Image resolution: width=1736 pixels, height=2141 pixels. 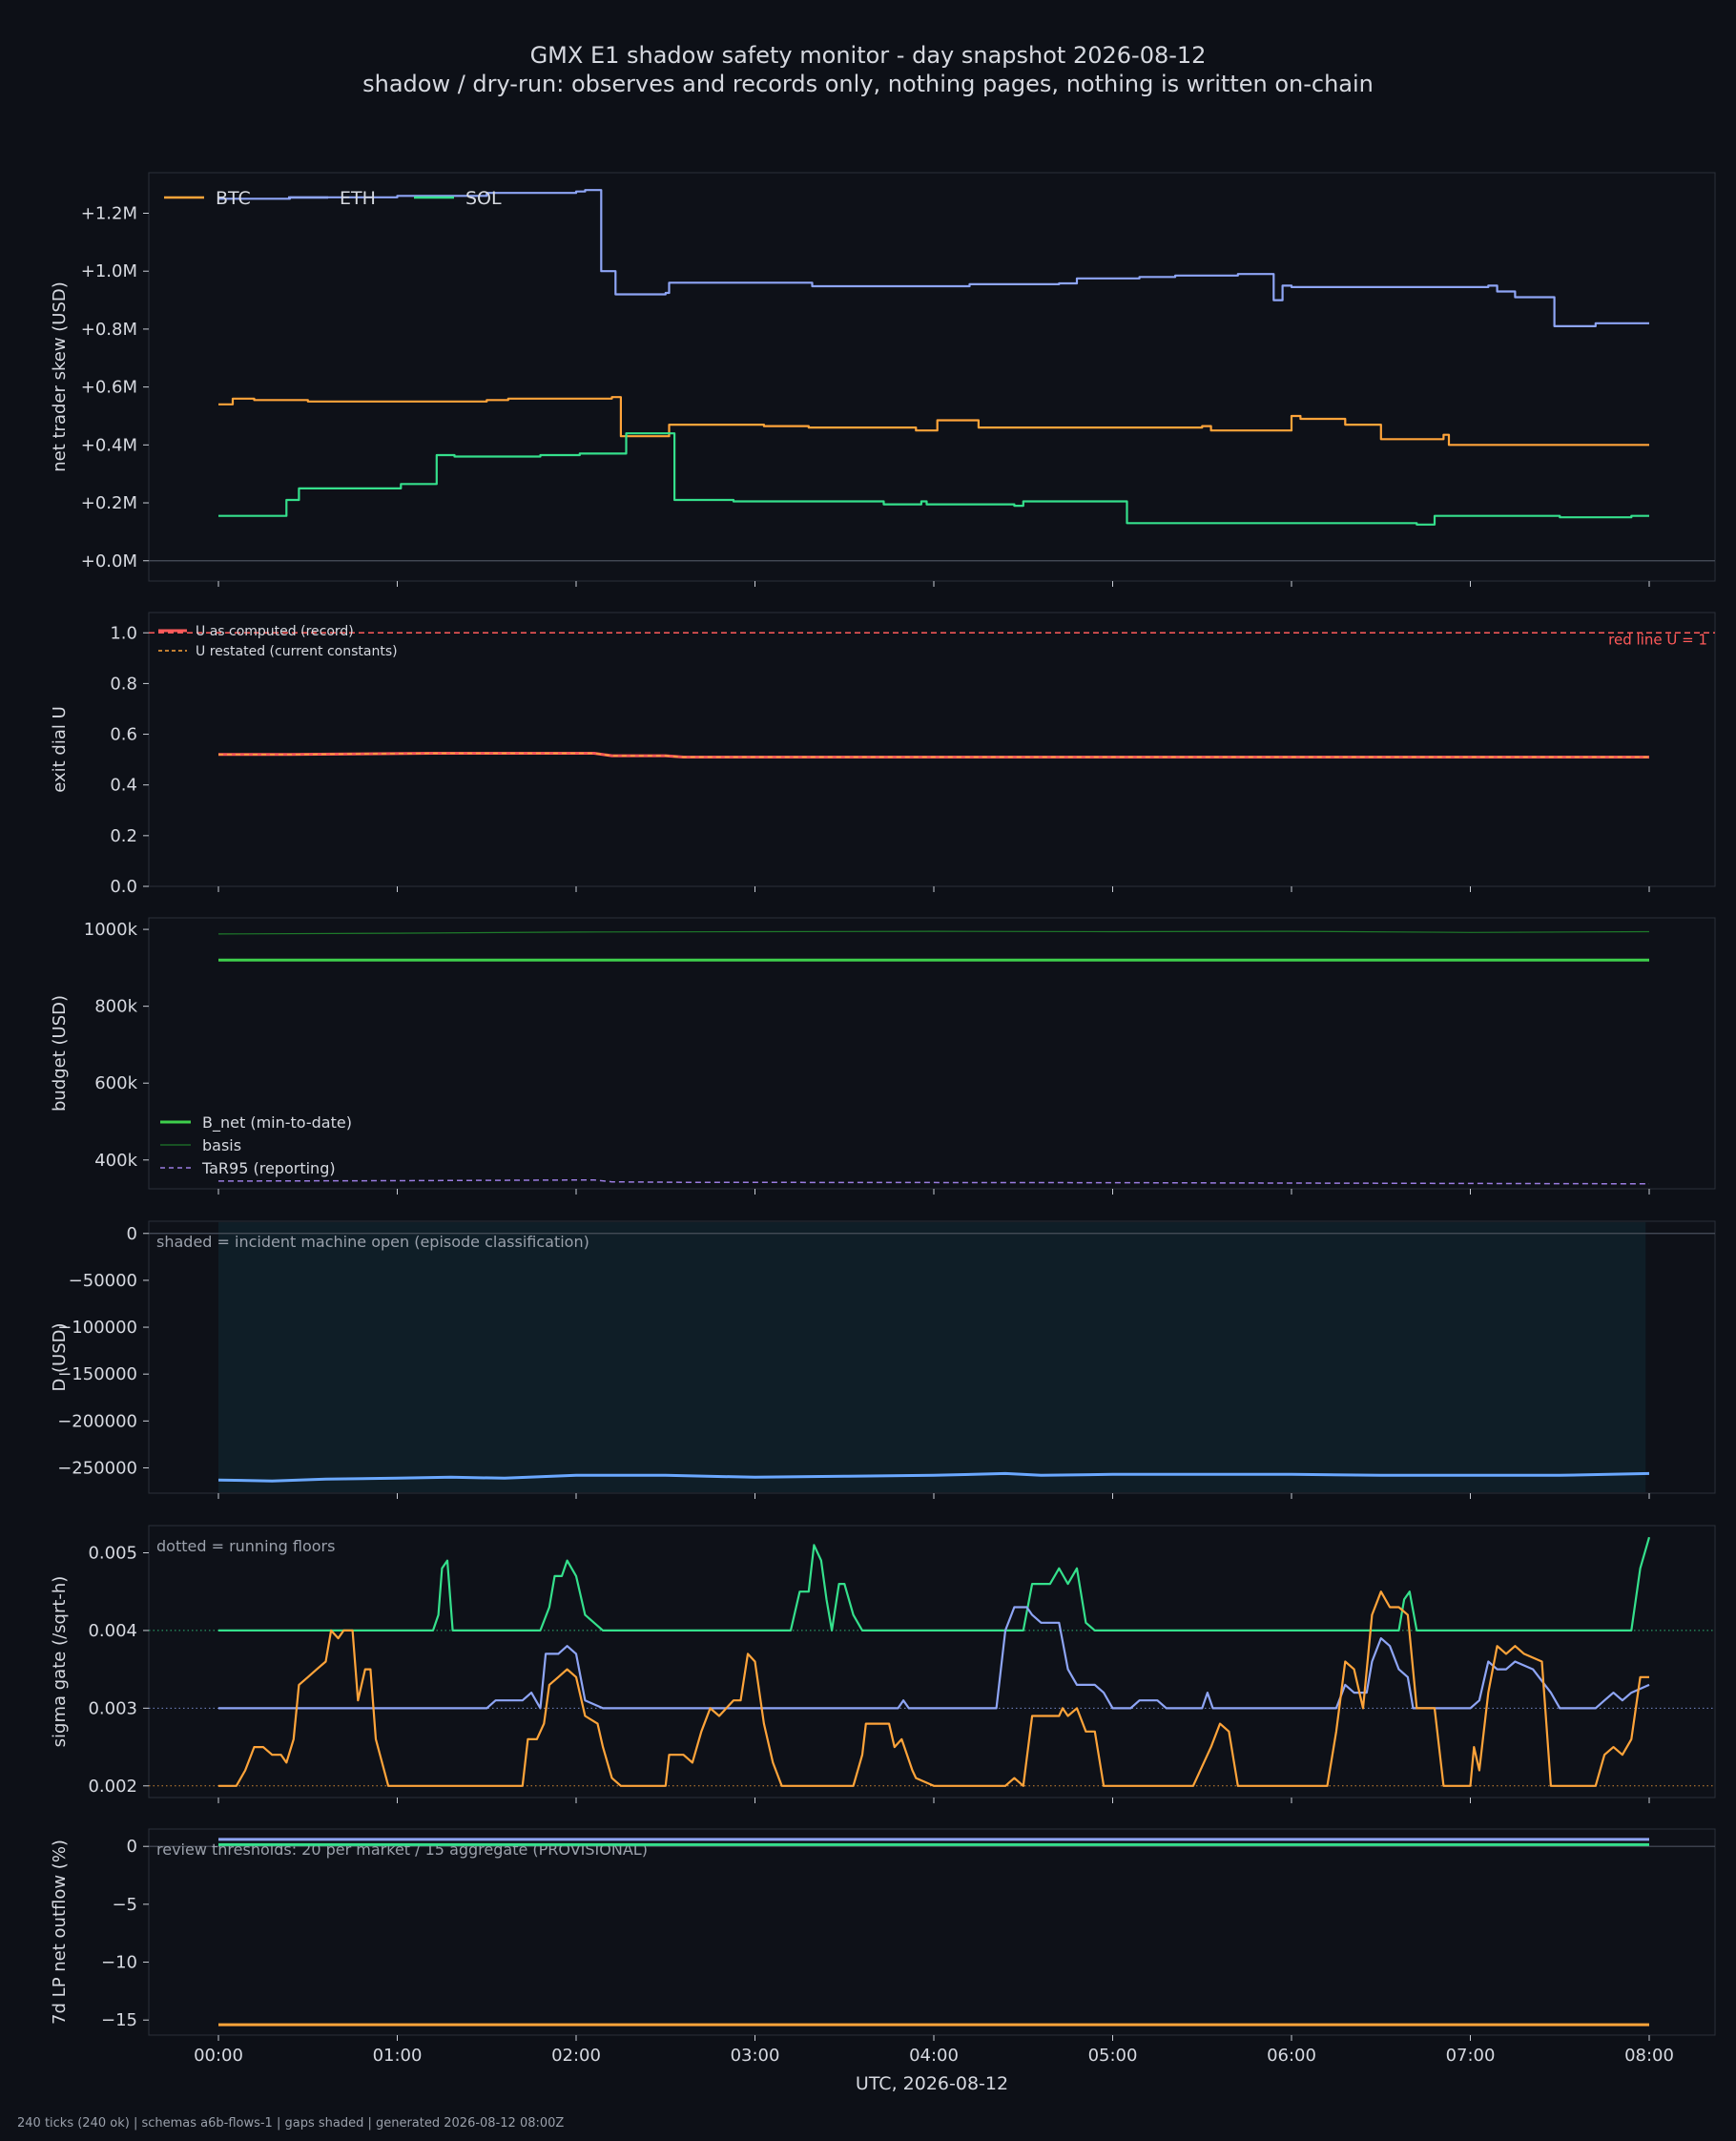 What do you see at coordinates (221, 1145) in the screenshot?
I see `legend-label: basis` at bounding box center [221, 1145].